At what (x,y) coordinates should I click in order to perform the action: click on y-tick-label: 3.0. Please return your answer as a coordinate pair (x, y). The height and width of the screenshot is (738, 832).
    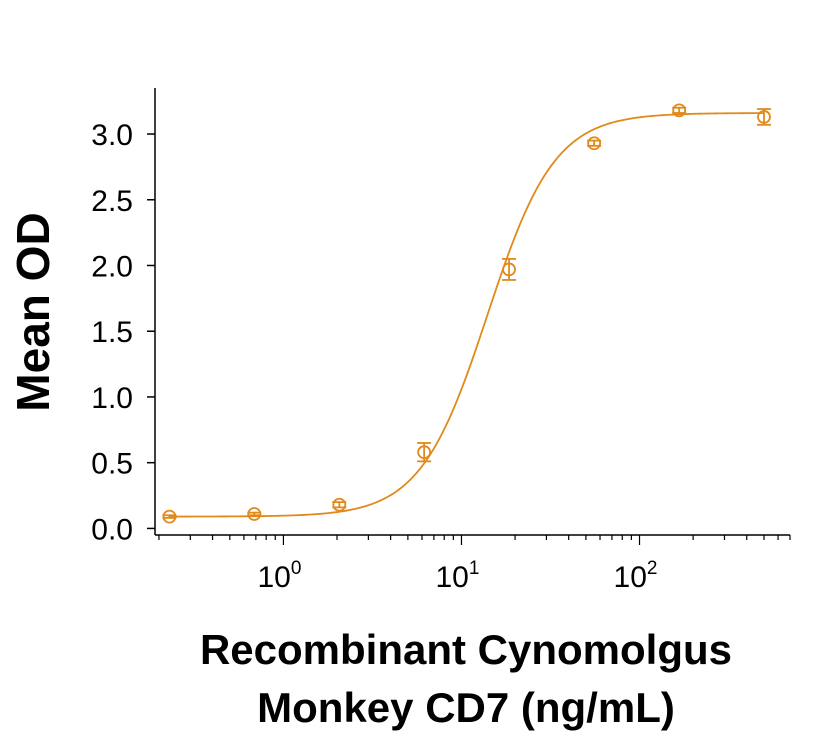
    Looking at the image, I should click on (112, 135).